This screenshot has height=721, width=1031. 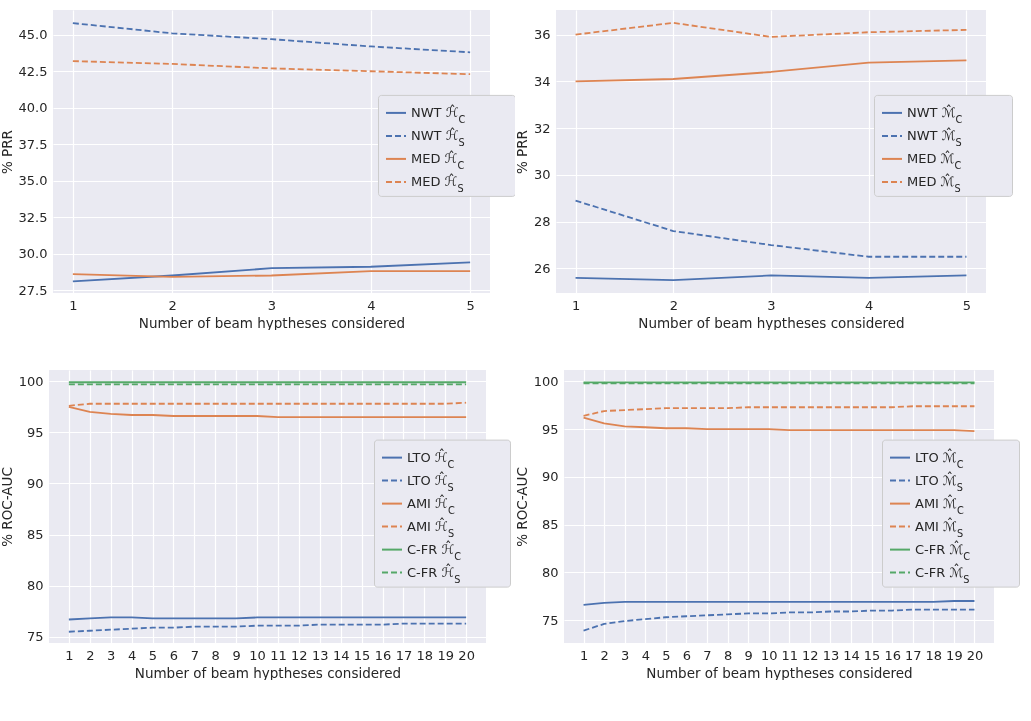 I want to click on legend-label: C-FR ℋ̂$_{C}$, so click(x=434, y=551).